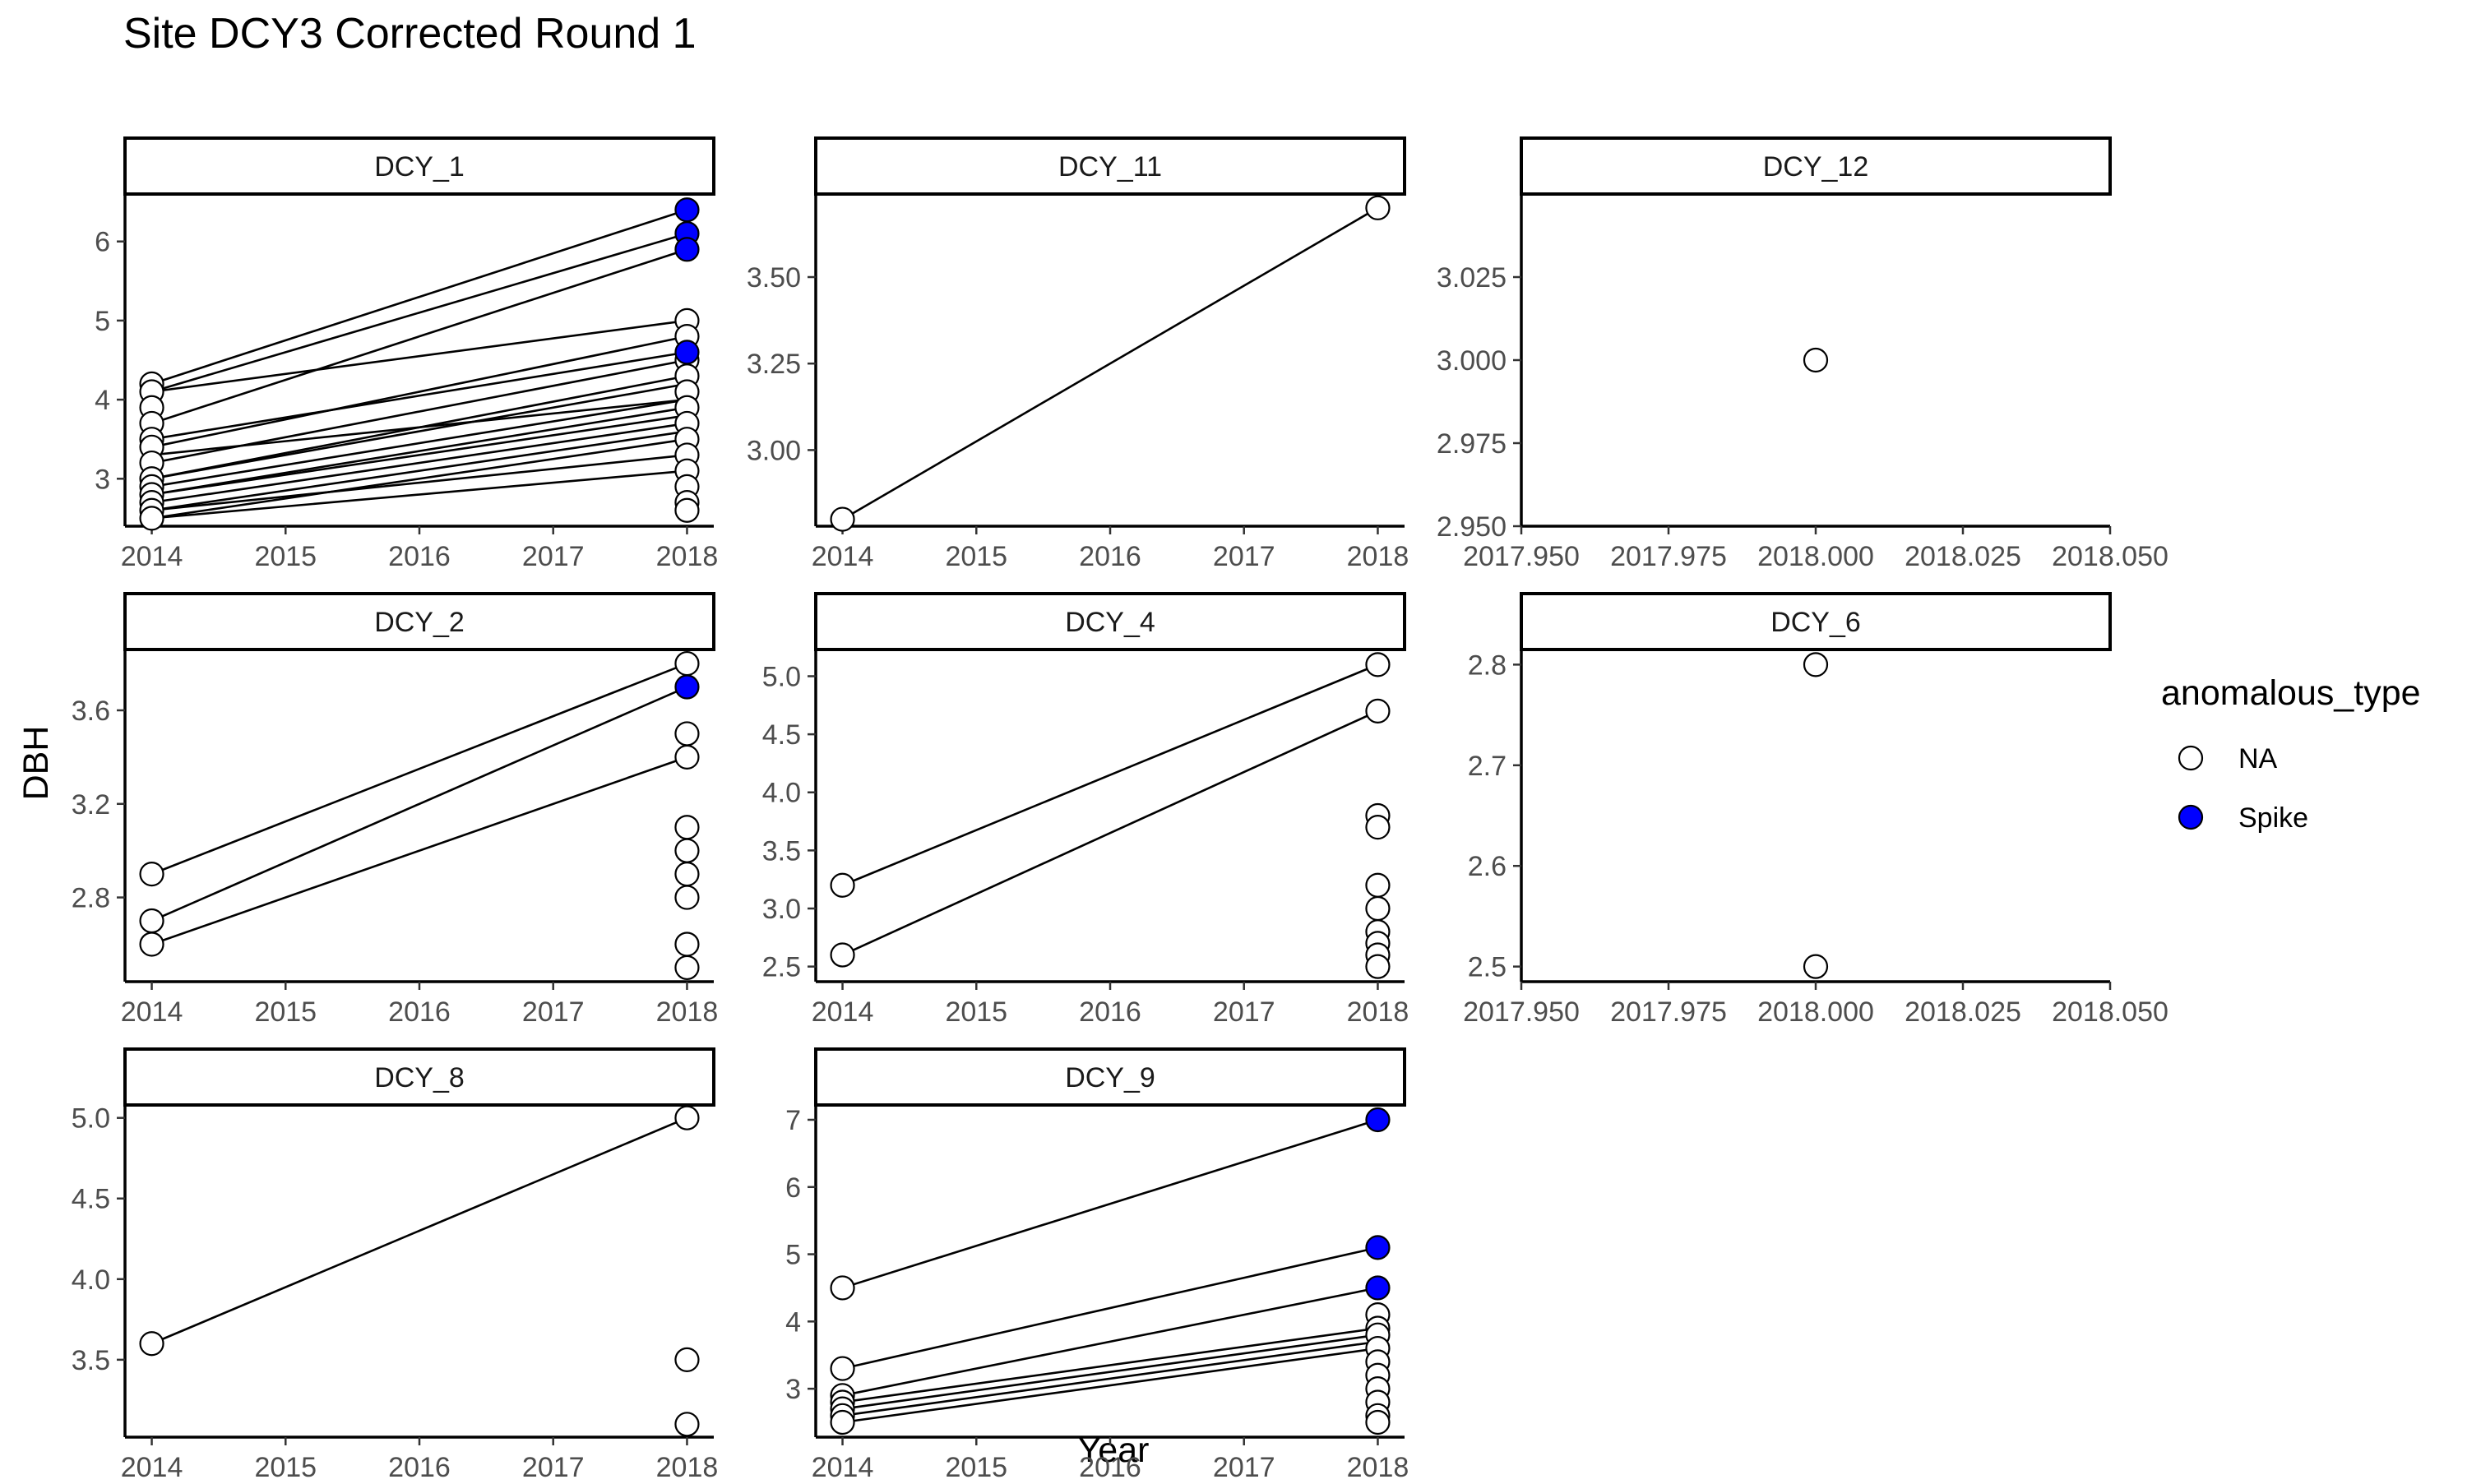  I want to click on y-tick-label: 3.25, so click(774, 364).